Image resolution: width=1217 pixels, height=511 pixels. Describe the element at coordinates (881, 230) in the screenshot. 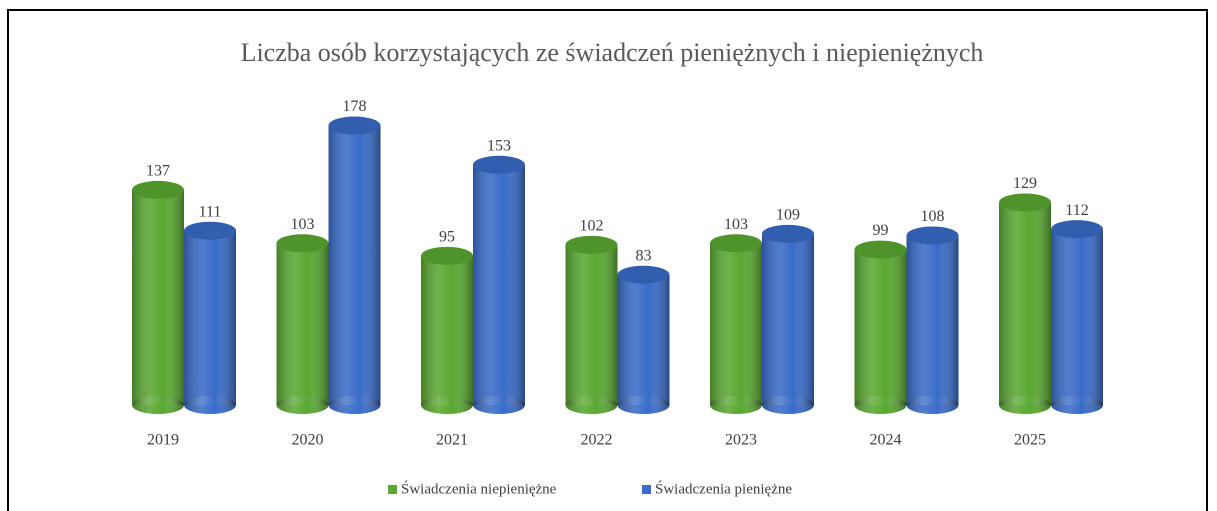

I see `data-label: 99` at that location.